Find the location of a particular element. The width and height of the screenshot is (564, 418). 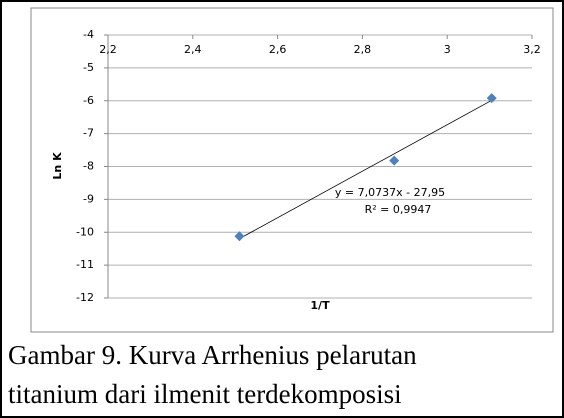

y-tick-label: -7 is located at coordinates (88, 133).